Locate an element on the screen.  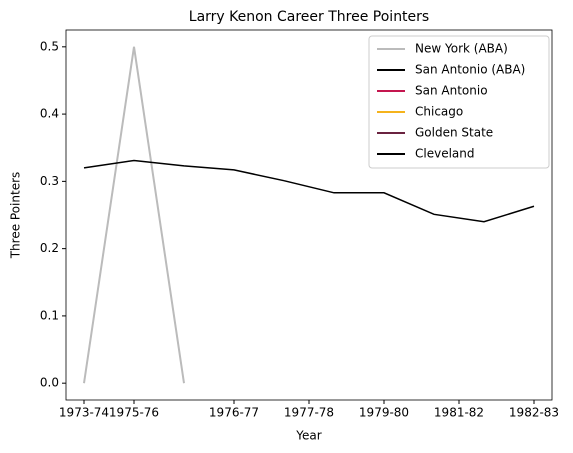
x-tick-label: 1977-78 is located at coordinates (309, 413).